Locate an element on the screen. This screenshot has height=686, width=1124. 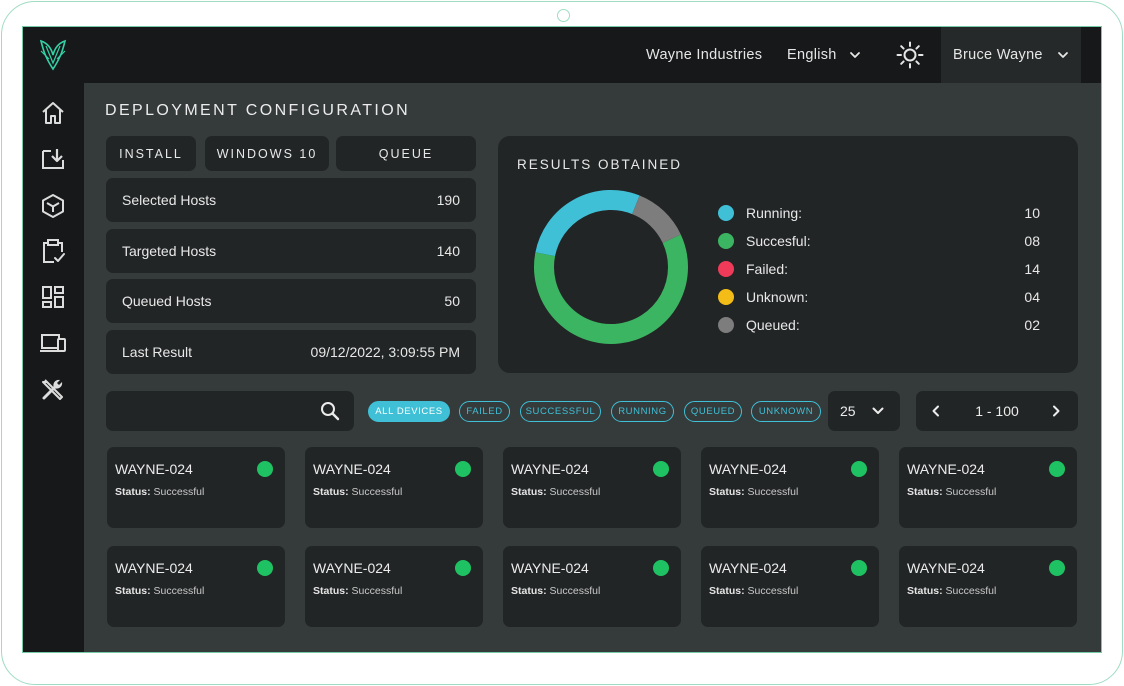
company-name: Wayne Industries is located at coordinates (704, 55).